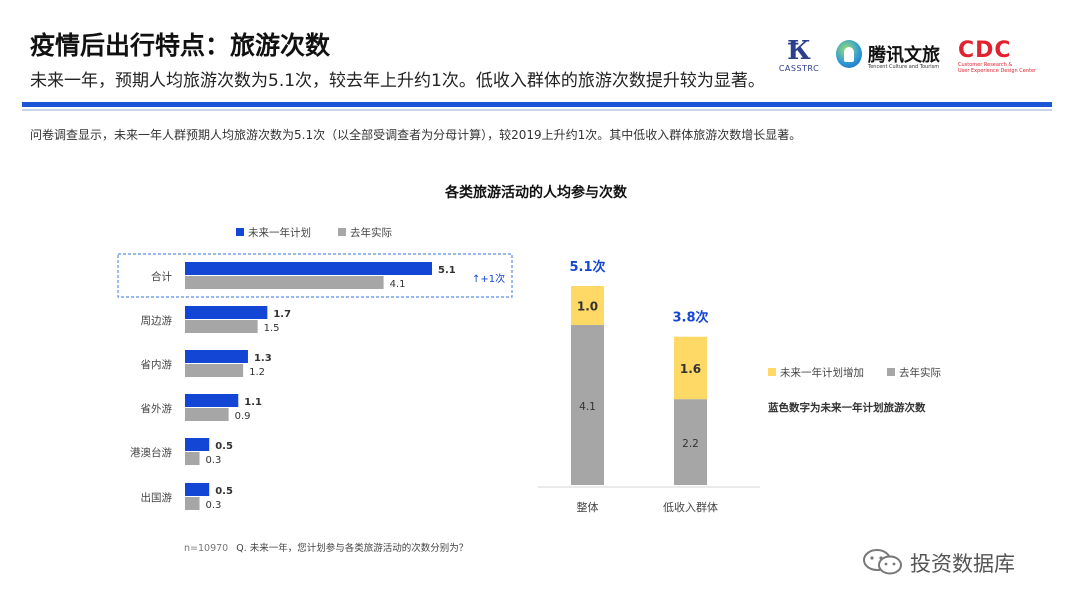 The image size is (1080, 608). I want to click on category-label: 港澳台游, so click(151, 452).